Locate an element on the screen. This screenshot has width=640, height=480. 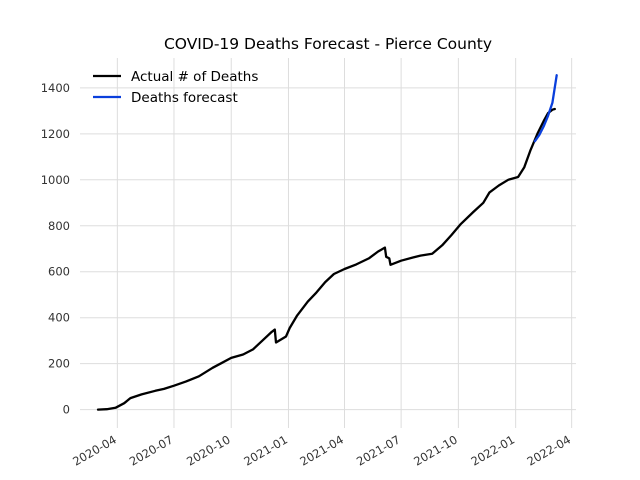
x-tick-label: 2022-01 is located at coordinates (493, 450).